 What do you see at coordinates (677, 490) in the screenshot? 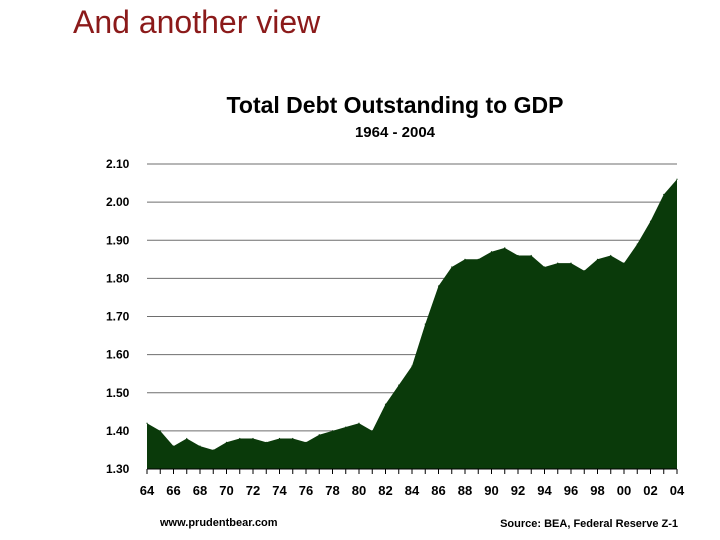
I see `x-tick-label: 04` at bounding box center [677, 490].